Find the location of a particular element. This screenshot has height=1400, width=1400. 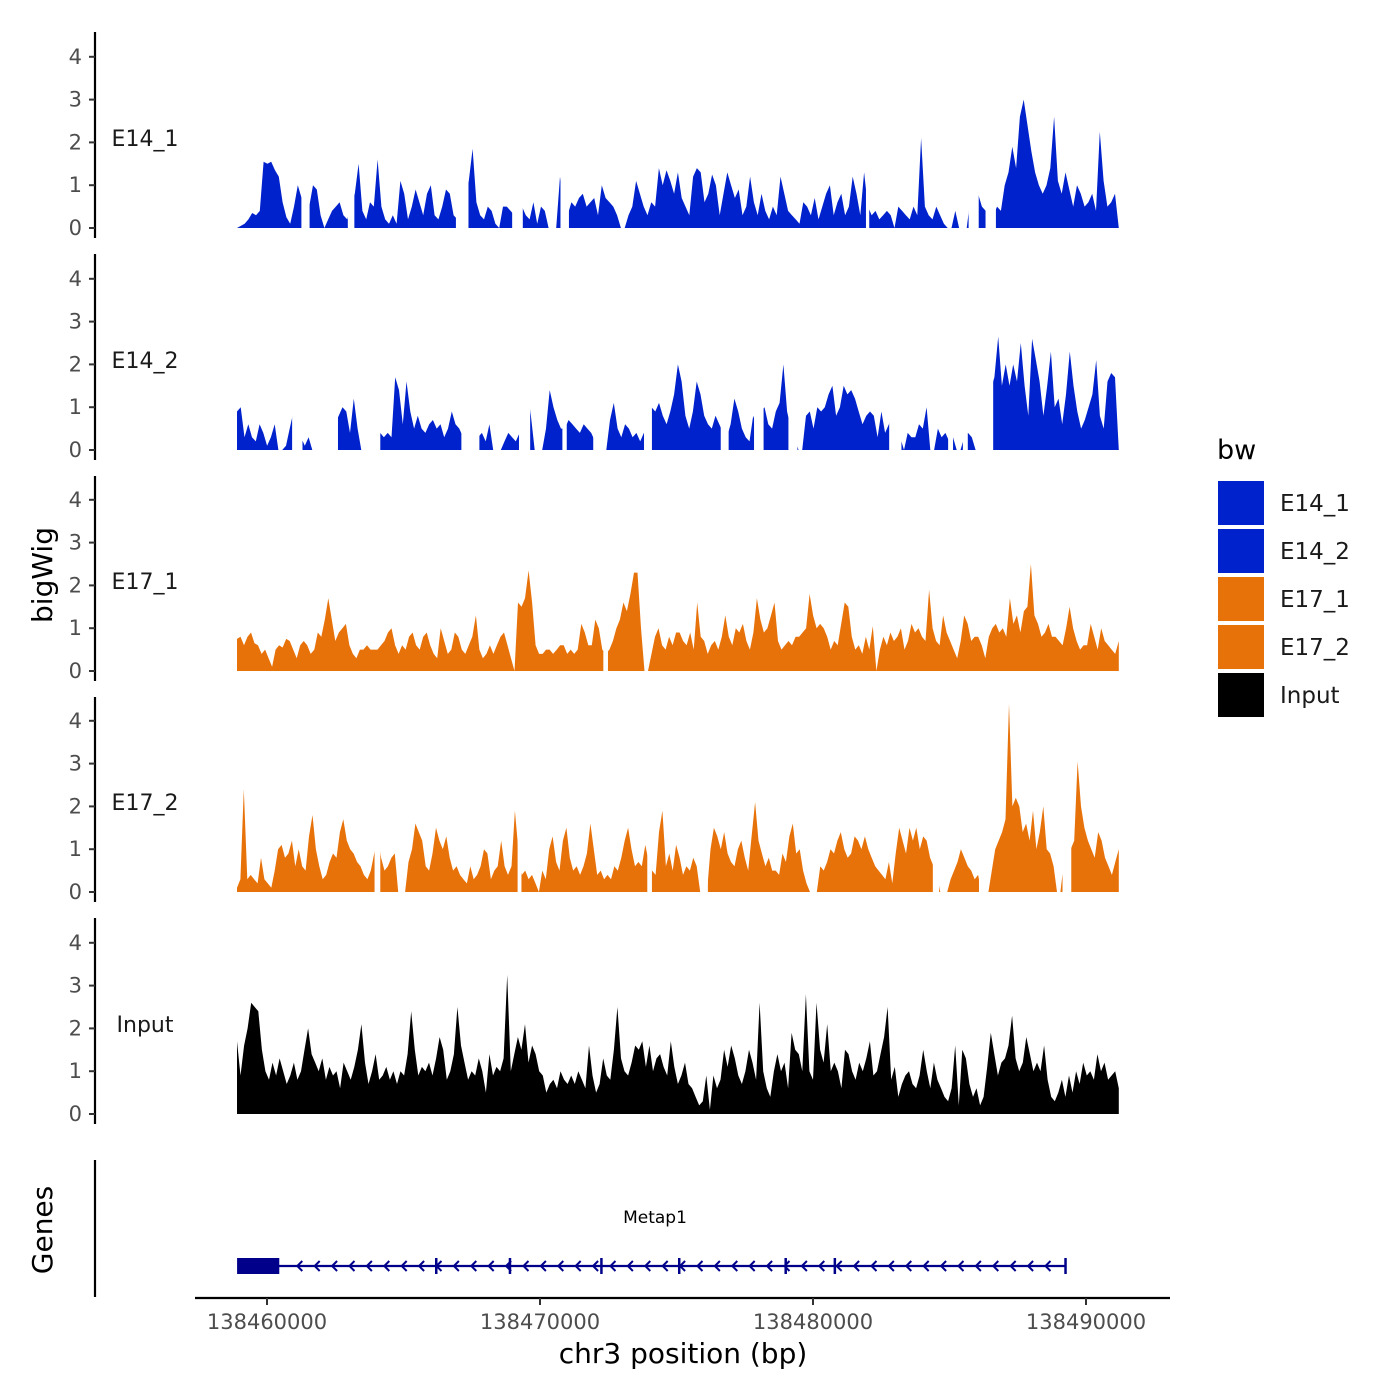

track-E17_1: 0 1 2 3 4 E17_1 is located at coordinates (594, 579).